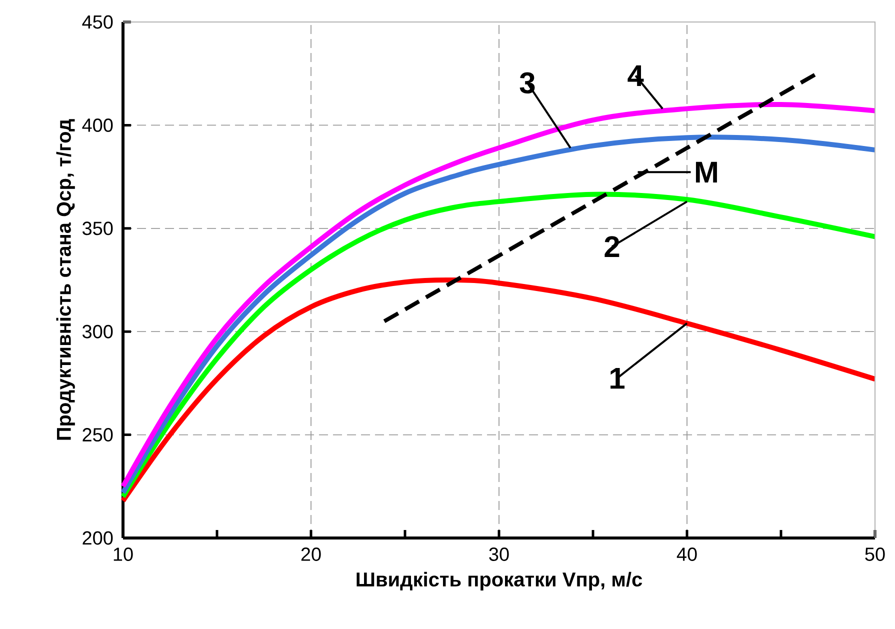 This screenshot has width=895, height=629. Describe the element at coordinates (97, 229) in the screenshot. I see `y-tick-label: 350` at that location.